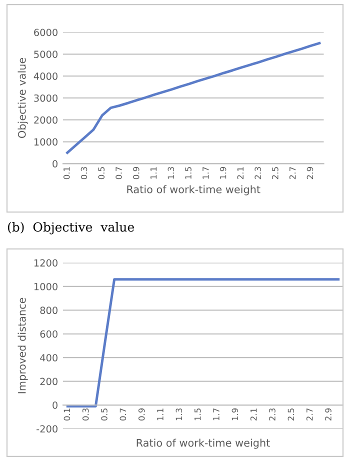 Image resolution: width=350 pixels, height=461 pixels. What do you see at coordinates (49, 334) in the screenshot?
I see `y-tick-label: 600` at bounding box center [49, 334].